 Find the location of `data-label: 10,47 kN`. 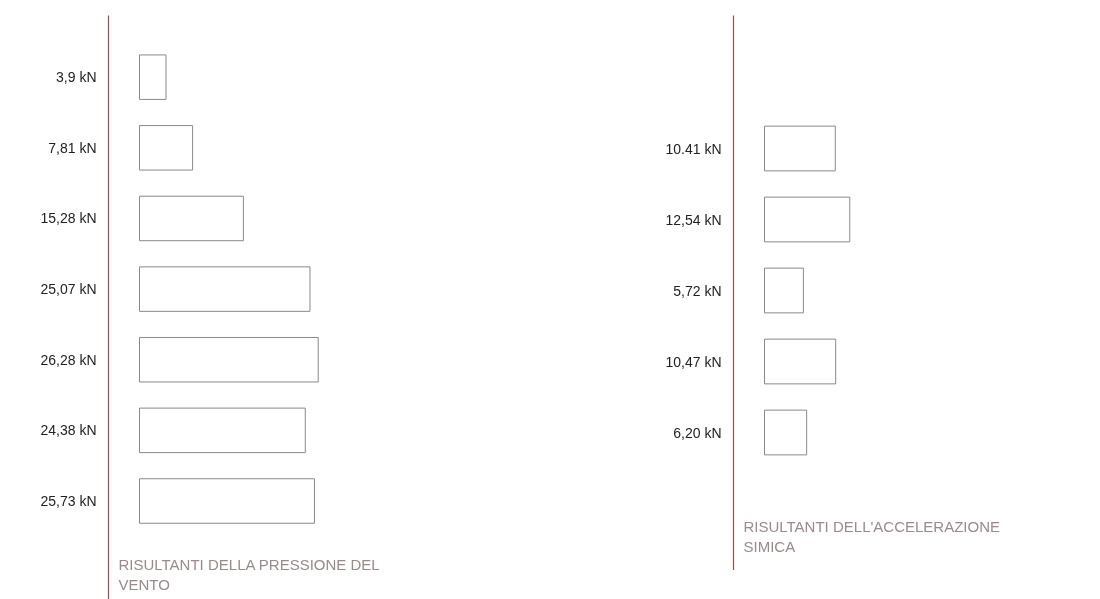

data-label: 10,47 kN is located at coordinates (693, 361).